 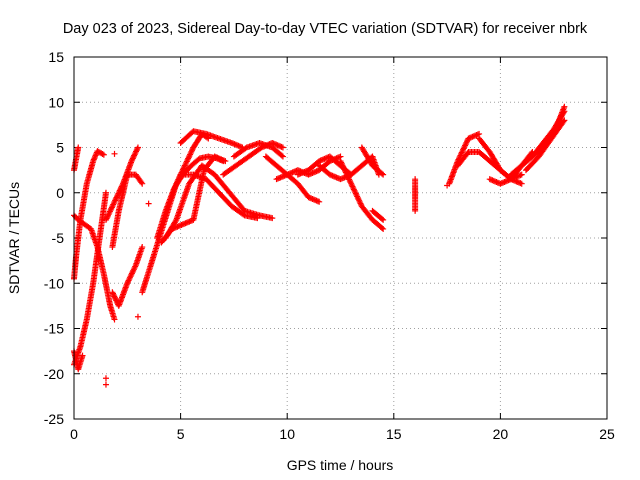 What do you see at coordinates (60, 193) in the screenshot?
I see `y-tick-label: 0` at bounding box center [60, 193].